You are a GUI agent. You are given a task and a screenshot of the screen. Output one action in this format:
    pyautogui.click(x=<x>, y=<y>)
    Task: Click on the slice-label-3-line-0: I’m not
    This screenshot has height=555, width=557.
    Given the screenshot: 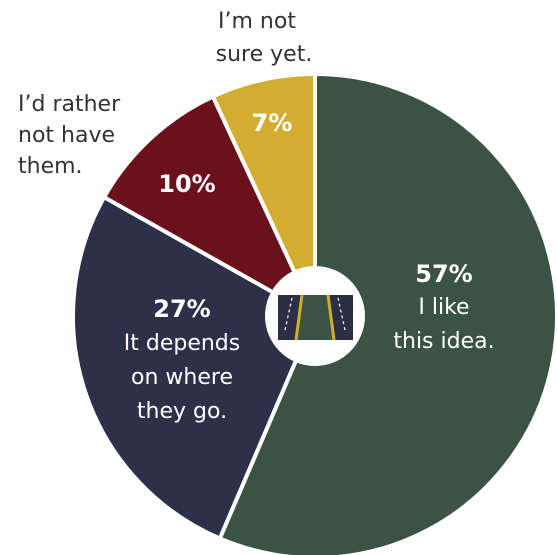 What is the action you would take?
    pyautogui.click(x=257, y=21)
    